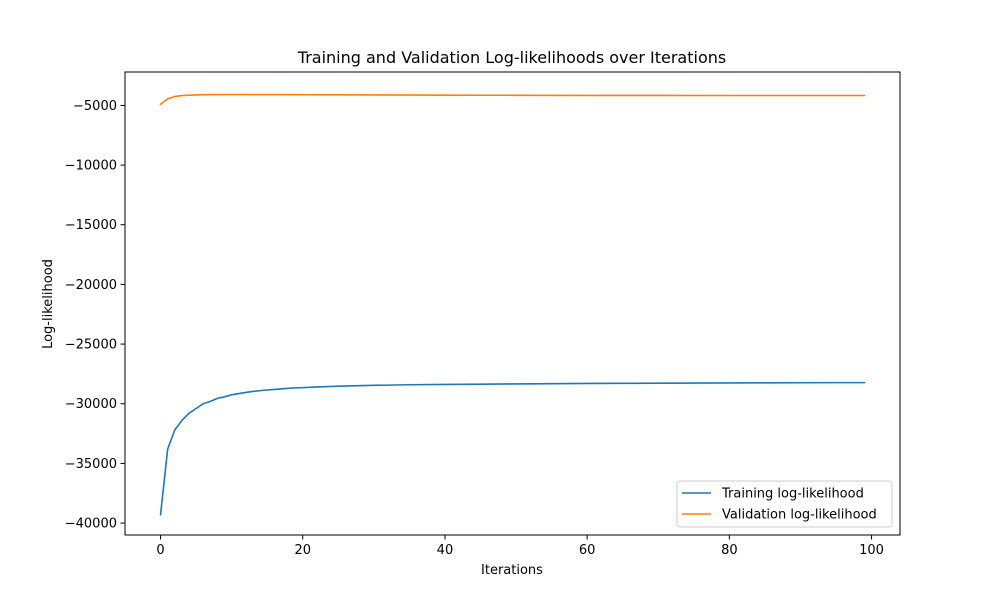 Image resolution: width=1000 pixels, height=600 pixels. What do you see at coordinates (91, 345) in the screenshot?
I see `y-tick-label: −25000` at bounding box center [91, 345].